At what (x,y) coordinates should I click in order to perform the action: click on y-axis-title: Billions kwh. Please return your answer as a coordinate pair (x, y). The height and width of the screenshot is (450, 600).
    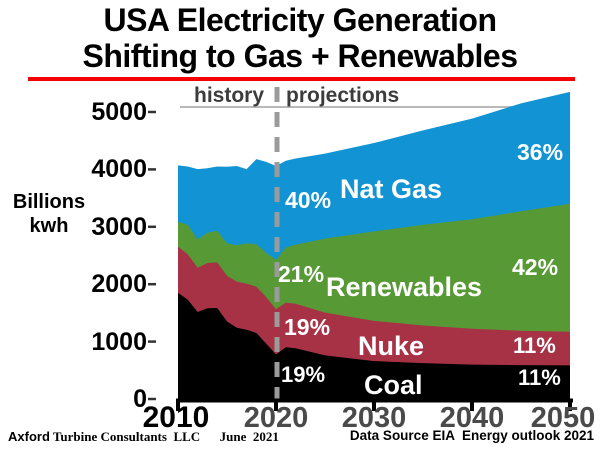
    Looking at the image, I should click on (49, 214).